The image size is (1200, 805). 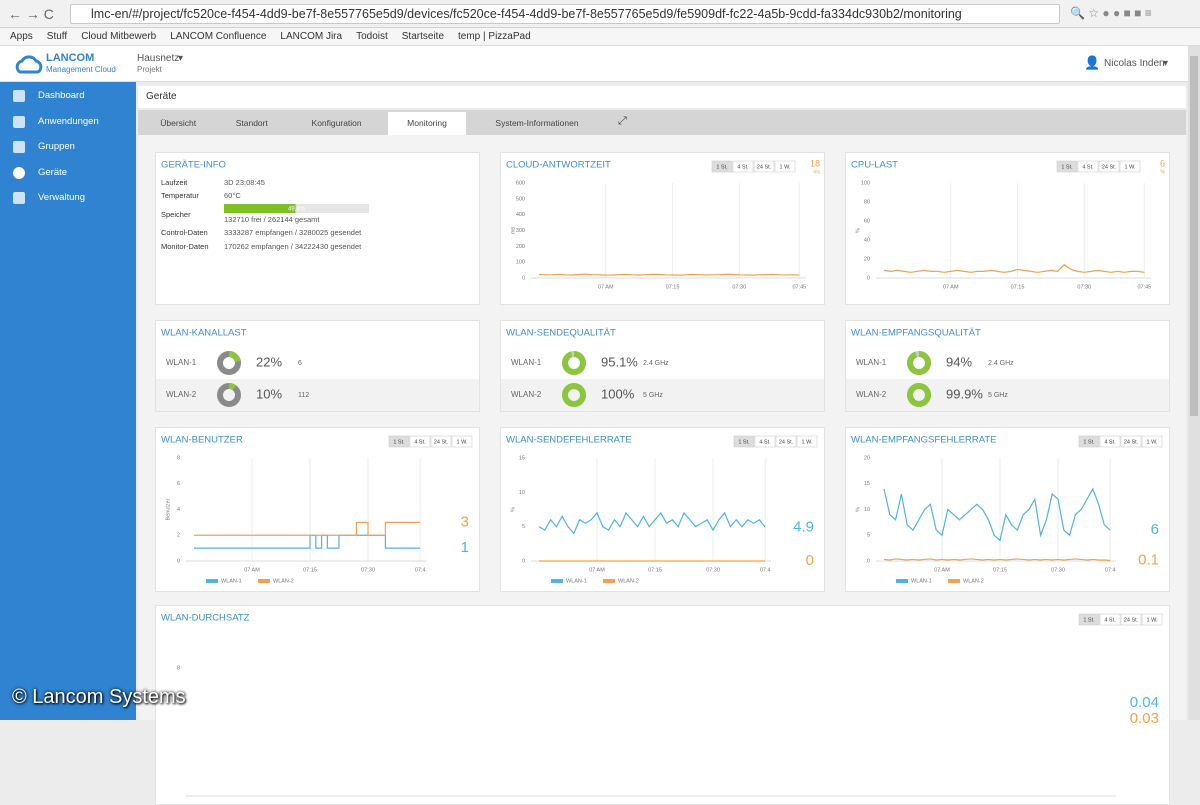 I want to click on x-tick-label: 07 AM, so click(x=951, y=287).